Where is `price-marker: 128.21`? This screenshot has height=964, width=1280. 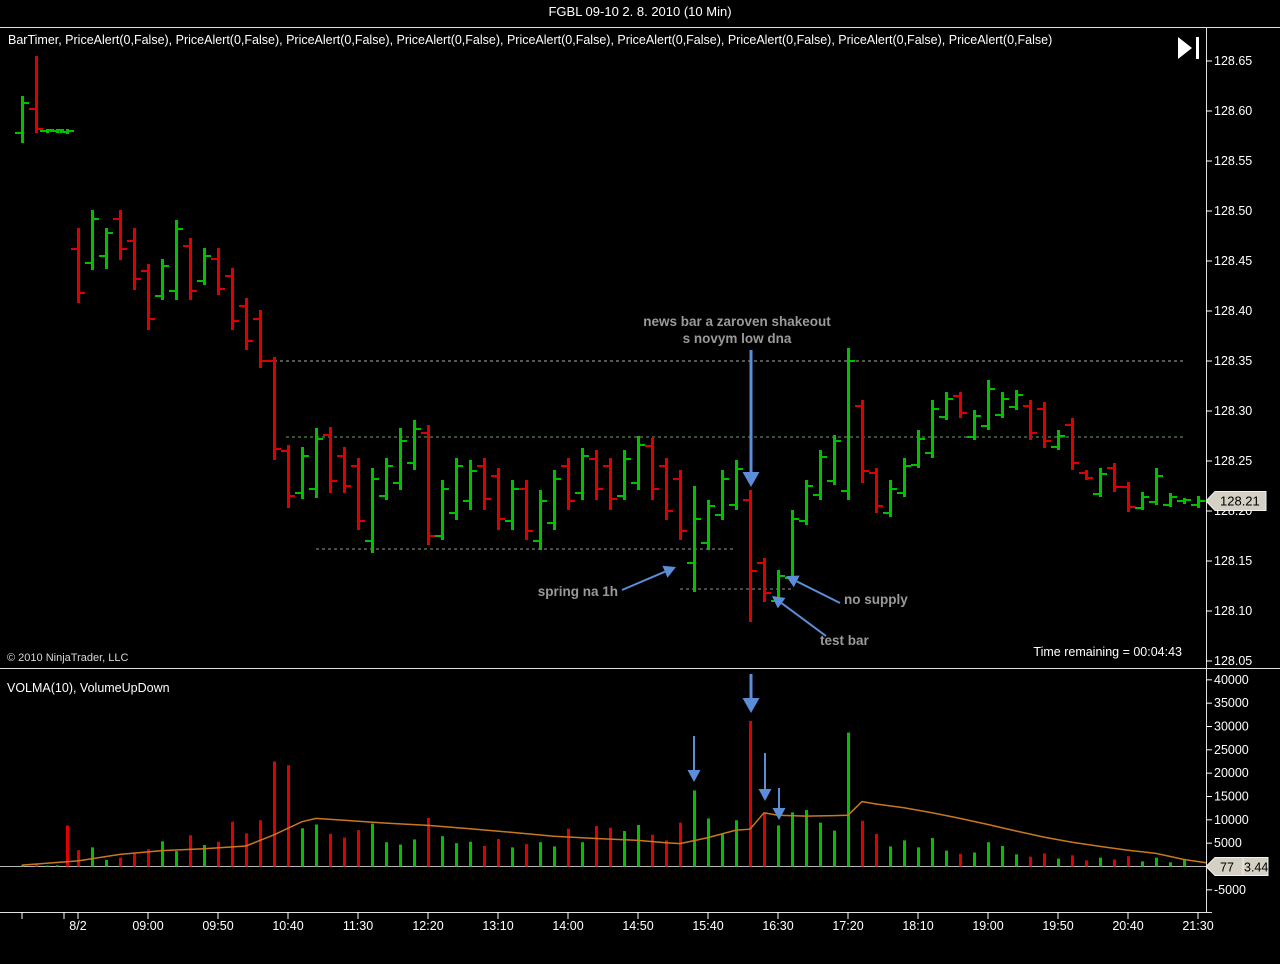 price-marker: 128.21 is located at coordinates (1236, 501).